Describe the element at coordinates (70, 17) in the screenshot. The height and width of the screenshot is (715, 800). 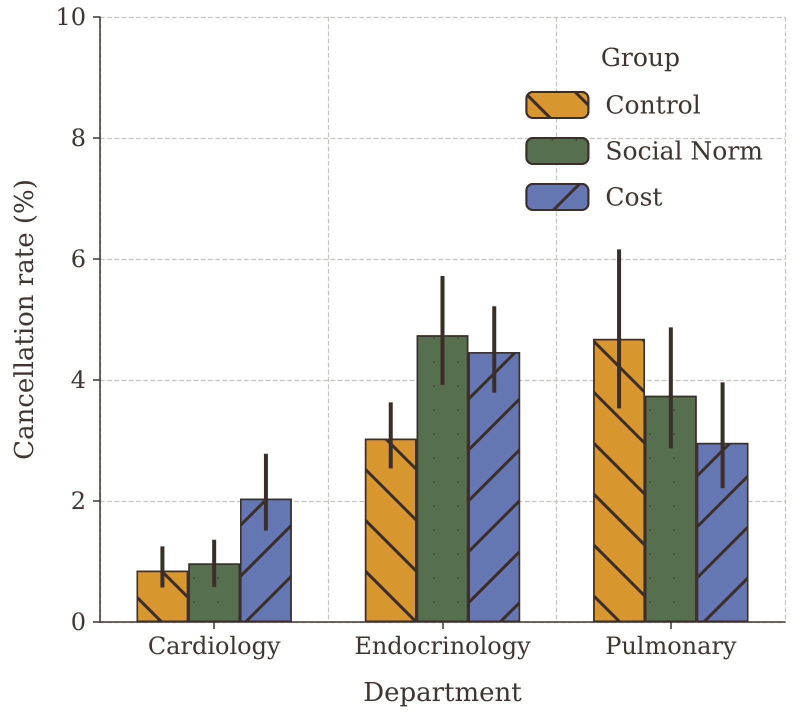
I see `y-tick-label: 10` at that location.